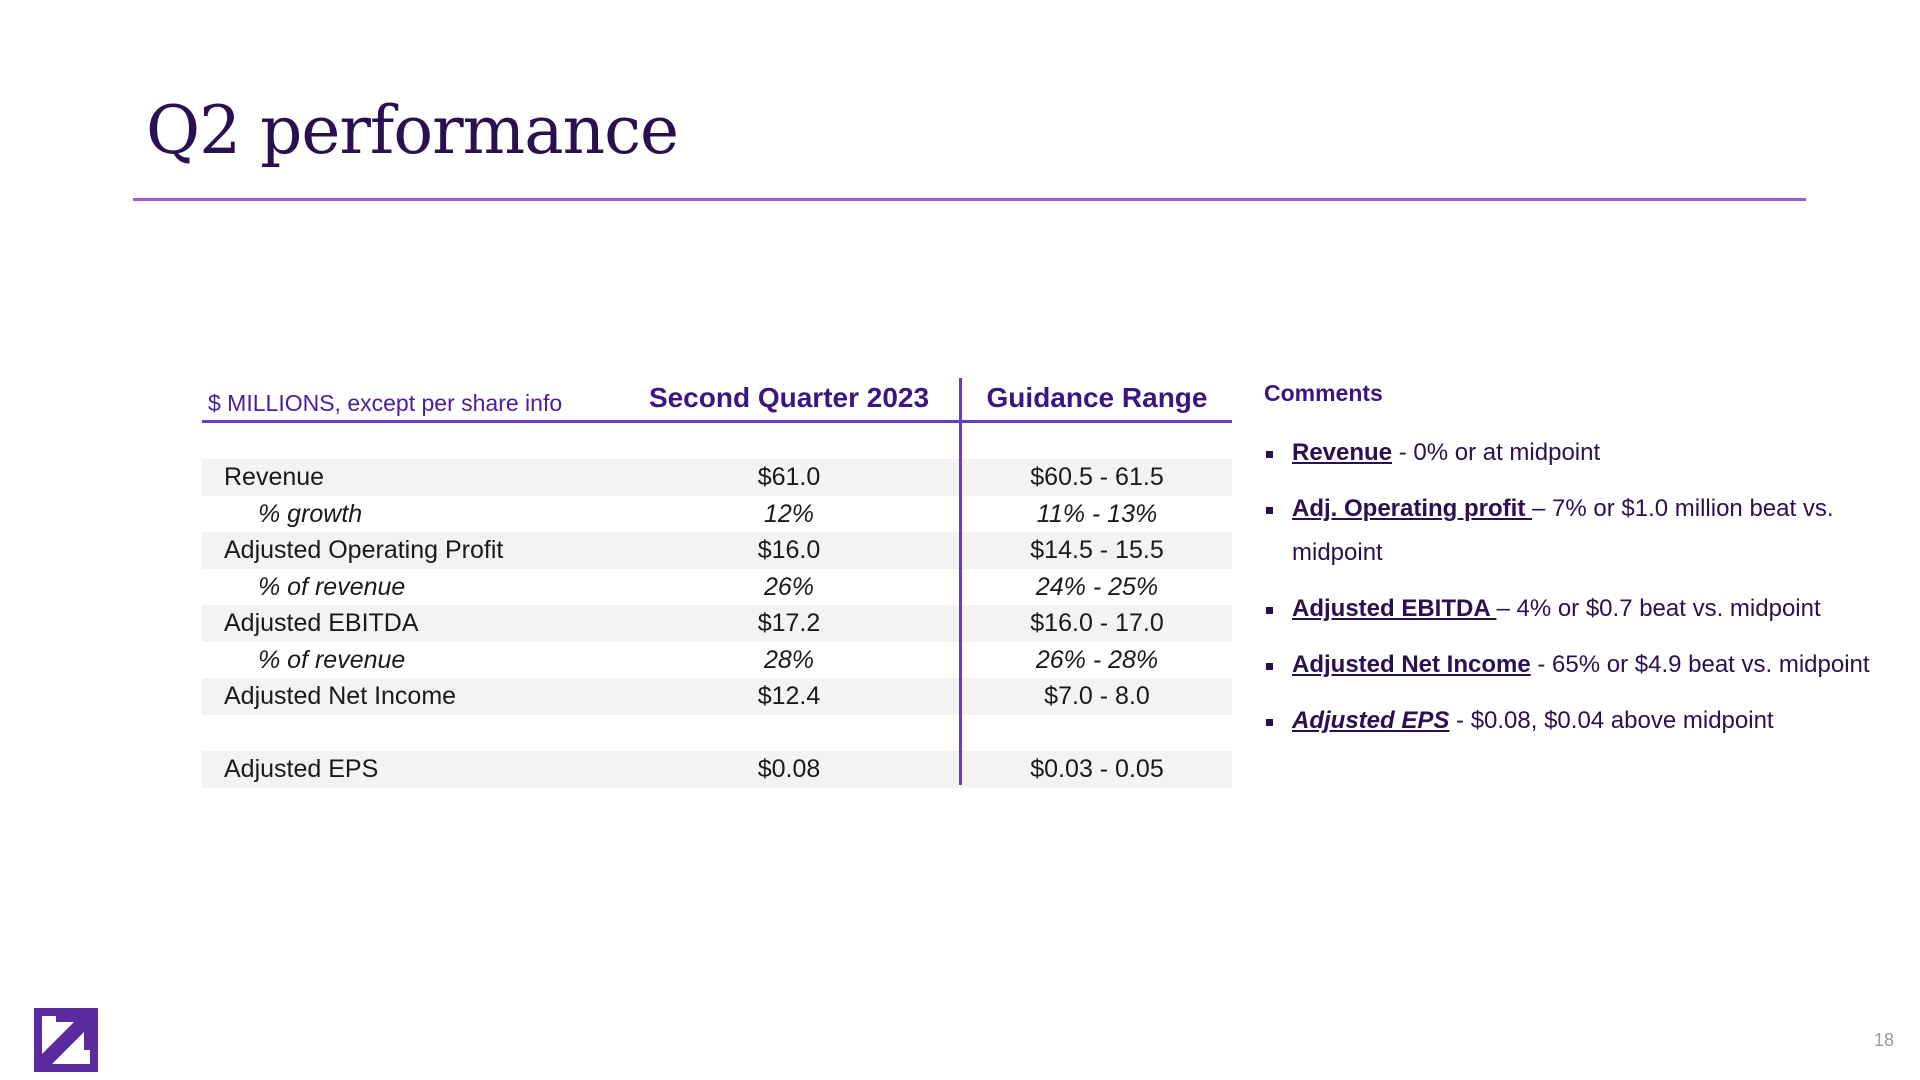  Describe the element at coordinates (310, 513) in the screenshot. I see `row-label: % growth` at that location.